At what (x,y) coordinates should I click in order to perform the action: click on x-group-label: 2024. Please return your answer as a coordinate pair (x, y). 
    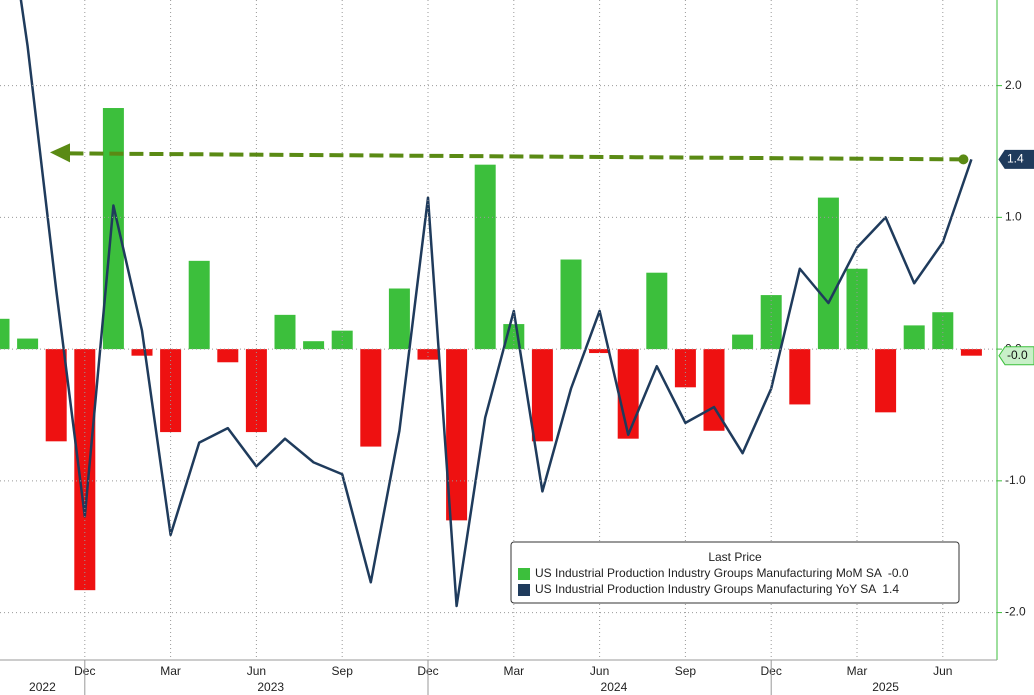
    Looking at the image, I should click on (614, 687).